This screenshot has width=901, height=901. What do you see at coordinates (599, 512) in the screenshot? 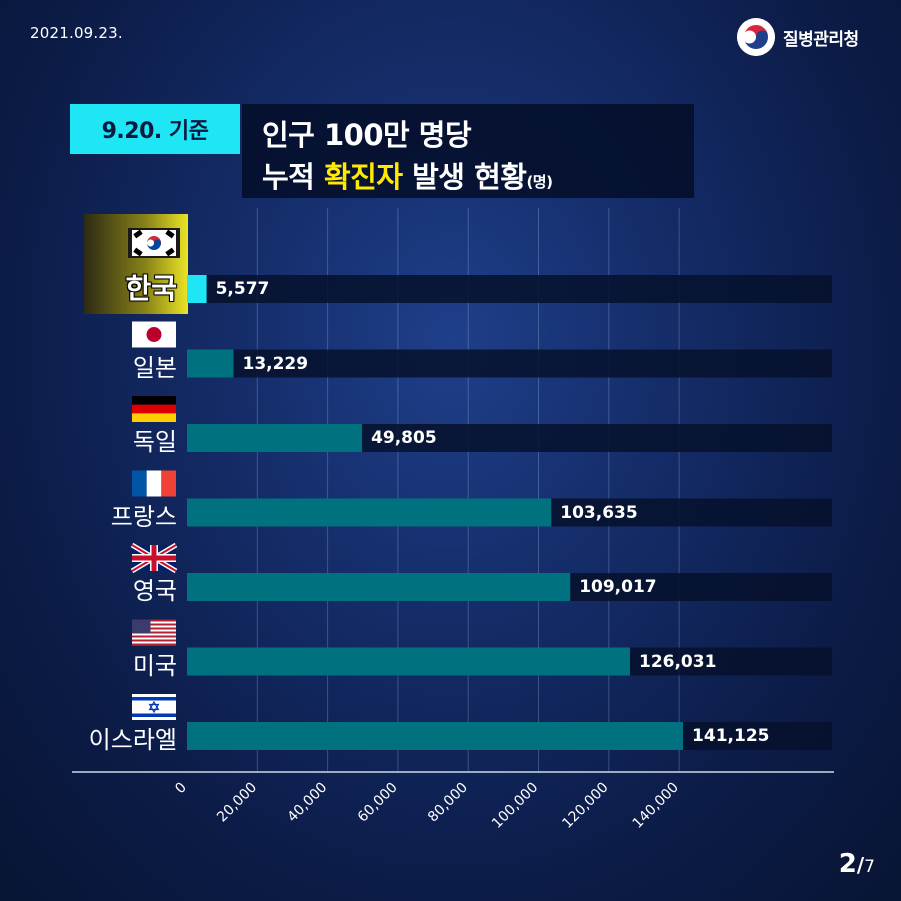
I see `value-label: 103,635` at bounding box center [599, 512].